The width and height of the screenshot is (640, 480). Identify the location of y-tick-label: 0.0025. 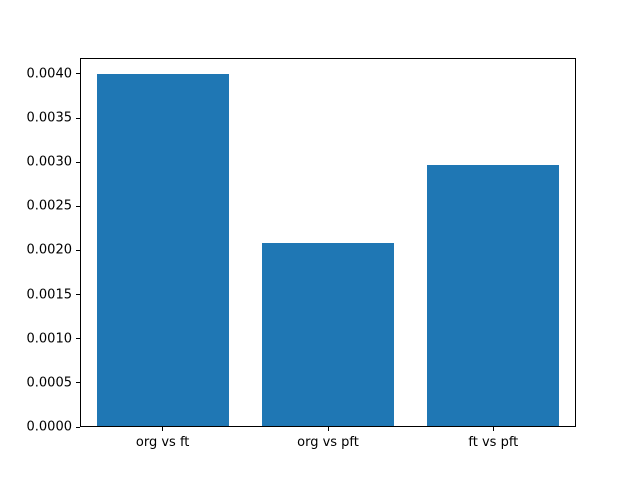
(49, 206).